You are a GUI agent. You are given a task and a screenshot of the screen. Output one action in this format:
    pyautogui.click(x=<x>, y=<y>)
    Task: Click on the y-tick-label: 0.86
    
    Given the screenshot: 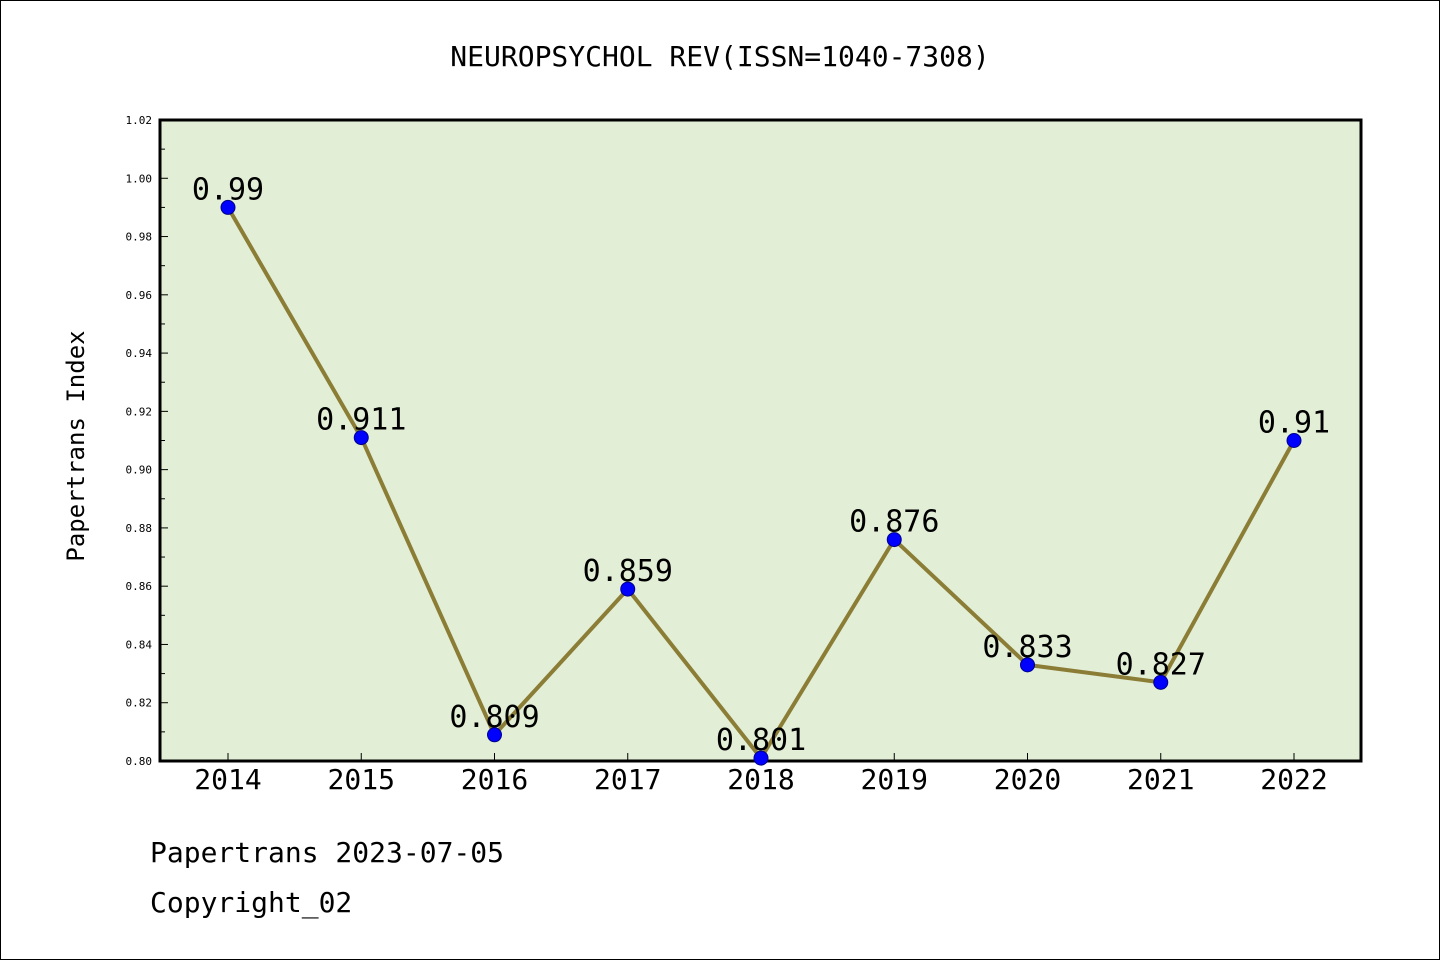 What is the action you would take?
    pyautogui.click(x=139, y=586)
    